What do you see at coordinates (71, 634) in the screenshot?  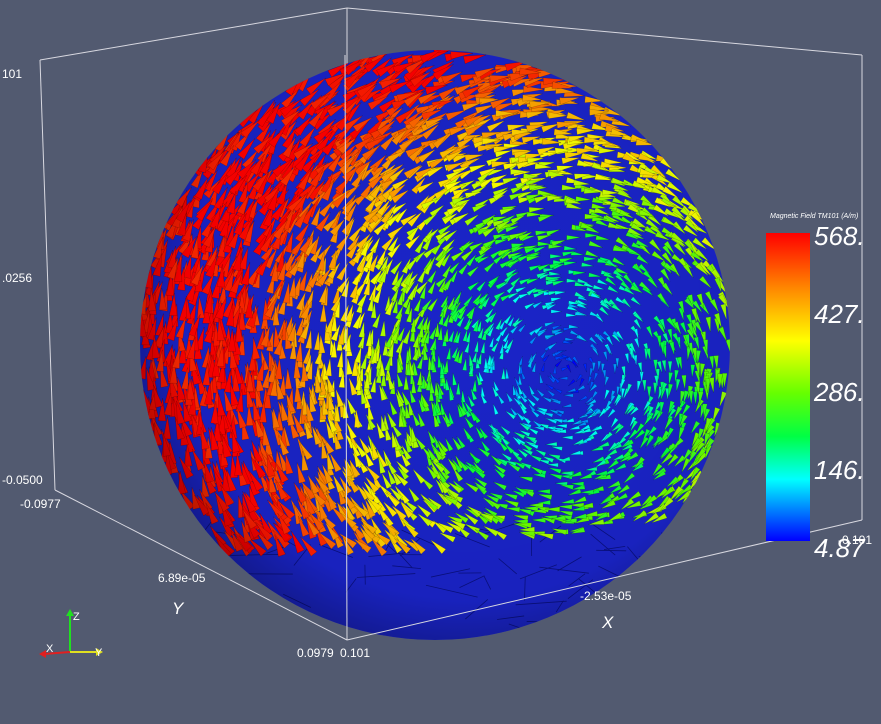 I see `orientation-triad: Z Y X` at bounding box center [71, 634].